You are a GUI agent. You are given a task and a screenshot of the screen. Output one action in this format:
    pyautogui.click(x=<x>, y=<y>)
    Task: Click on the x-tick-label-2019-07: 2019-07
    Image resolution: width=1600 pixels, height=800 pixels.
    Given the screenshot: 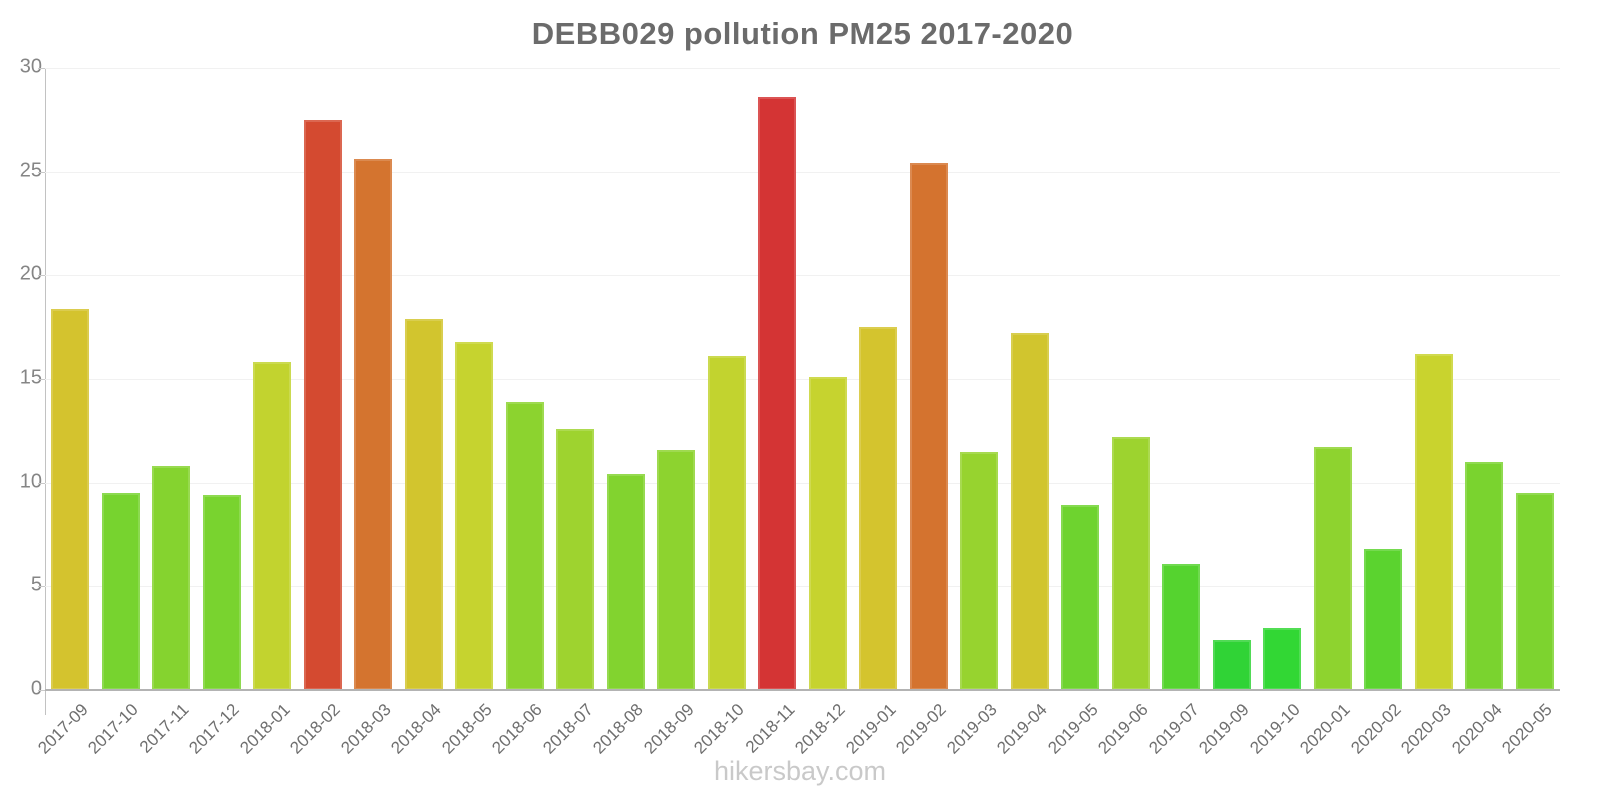 What is the action you would take?
    pyautogui.click(x=1174, y=729)
    